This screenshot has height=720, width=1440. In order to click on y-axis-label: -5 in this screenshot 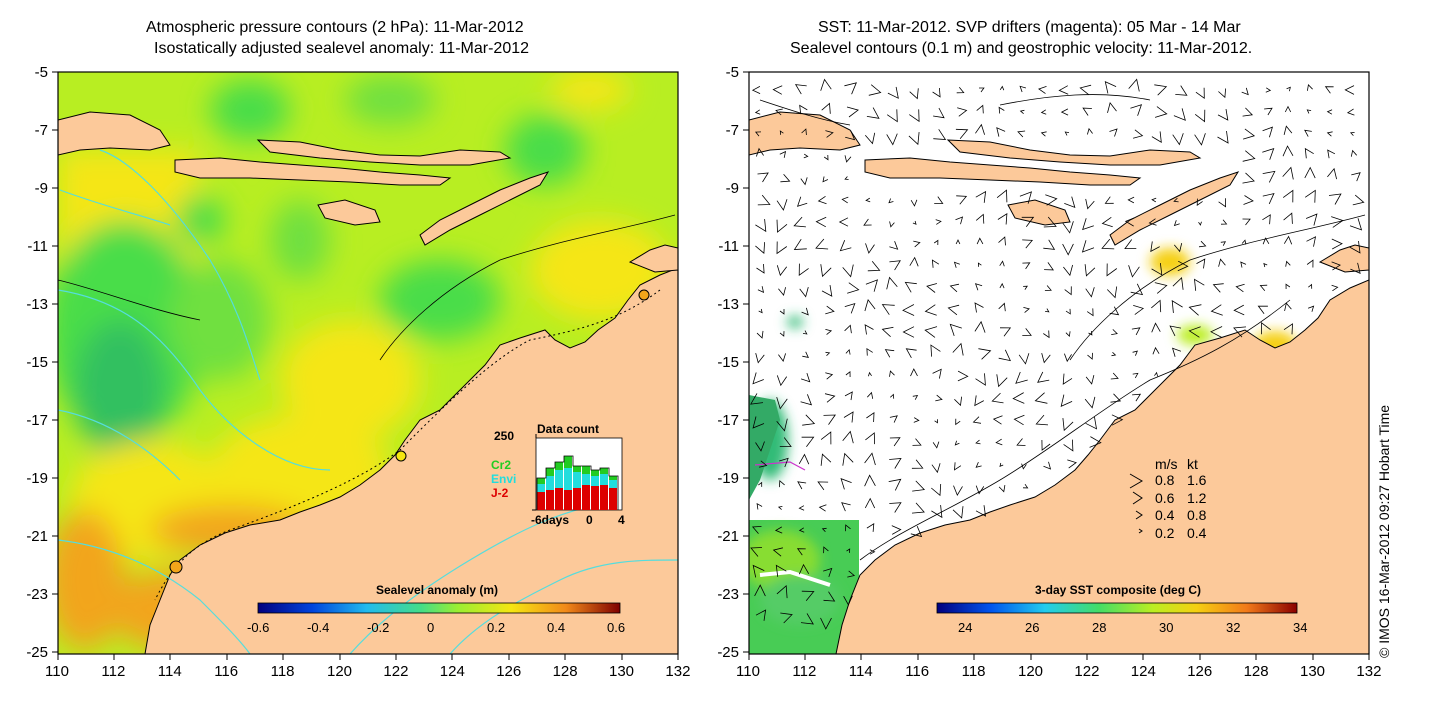, I will do `click(41, 72)`.